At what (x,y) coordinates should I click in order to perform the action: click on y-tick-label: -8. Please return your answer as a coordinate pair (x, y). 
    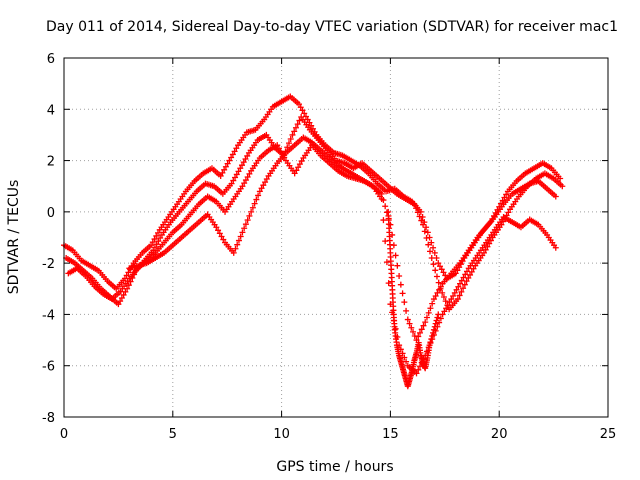
    Looking at the image, I should click on (48, 418).